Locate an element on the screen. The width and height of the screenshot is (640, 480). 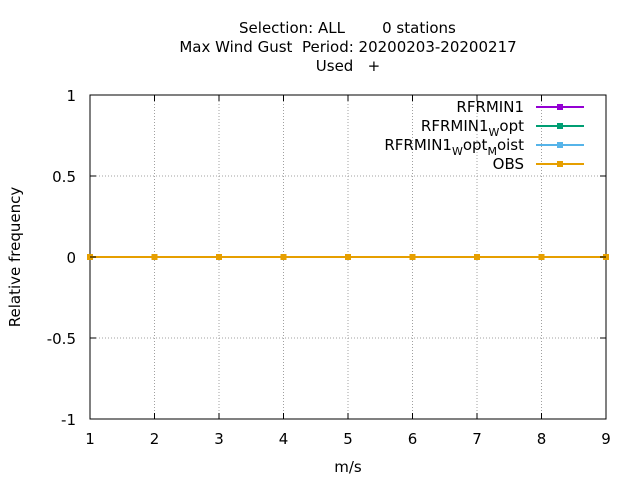
title-line1-left: Selection: ALL is located at coordinates (292, 28).